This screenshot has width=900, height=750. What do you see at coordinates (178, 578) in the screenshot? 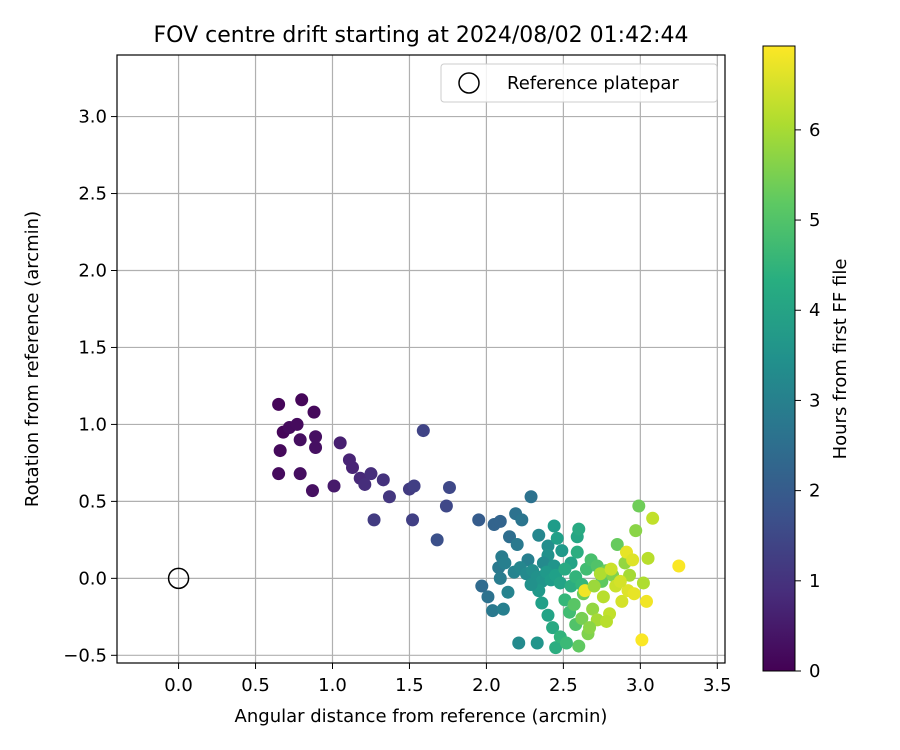
I see `reference-point-marker` at bounding box center [178, 578].